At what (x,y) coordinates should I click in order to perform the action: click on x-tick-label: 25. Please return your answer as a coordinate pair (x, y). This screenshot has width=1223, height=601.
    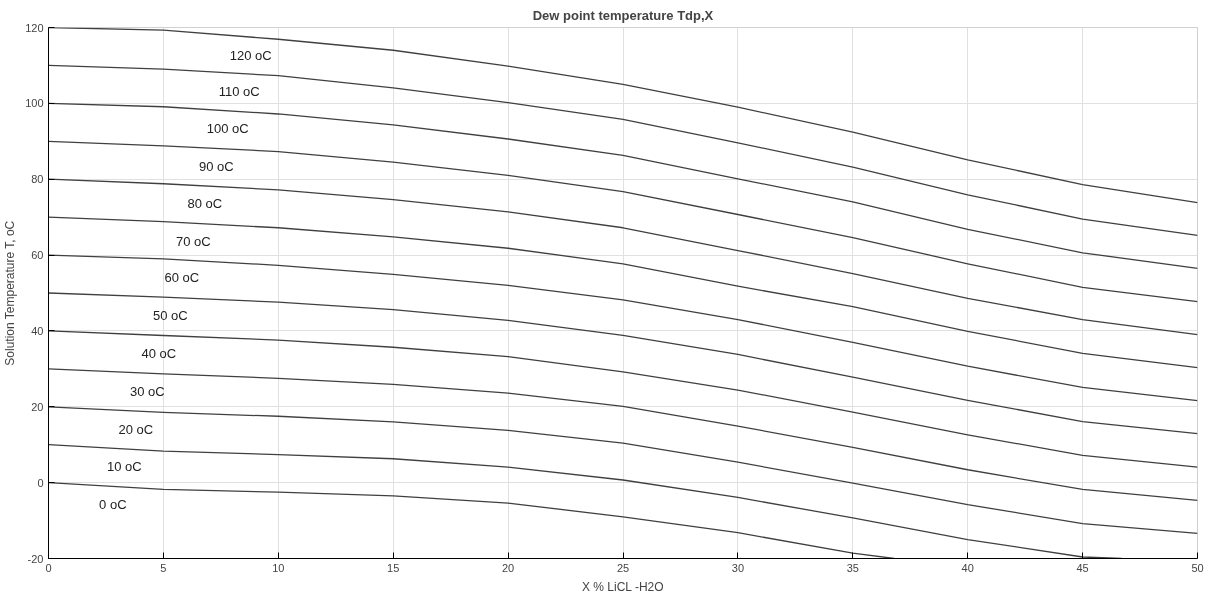
    Looking at the image, I should click on (623, 567).